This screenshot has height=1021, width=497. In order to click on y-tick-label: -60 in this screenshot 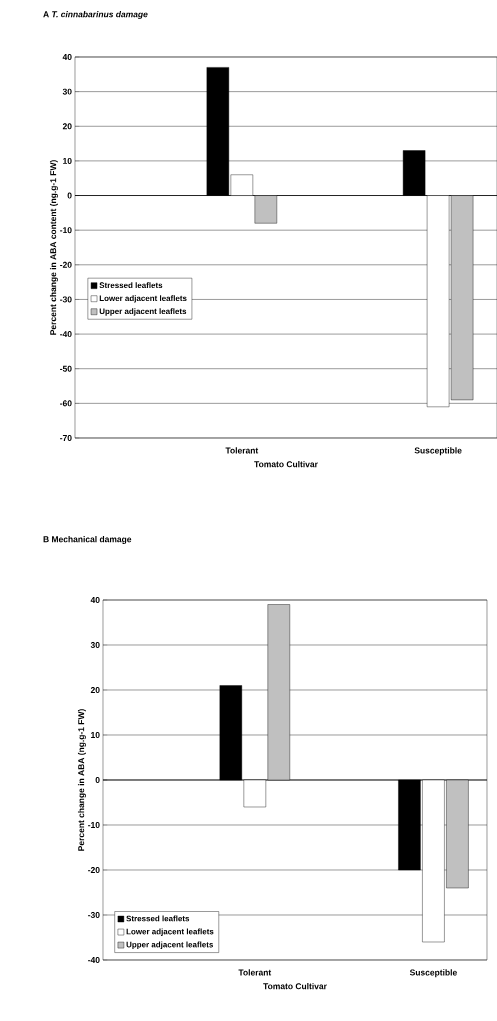, I will do `click(66, 403)`.